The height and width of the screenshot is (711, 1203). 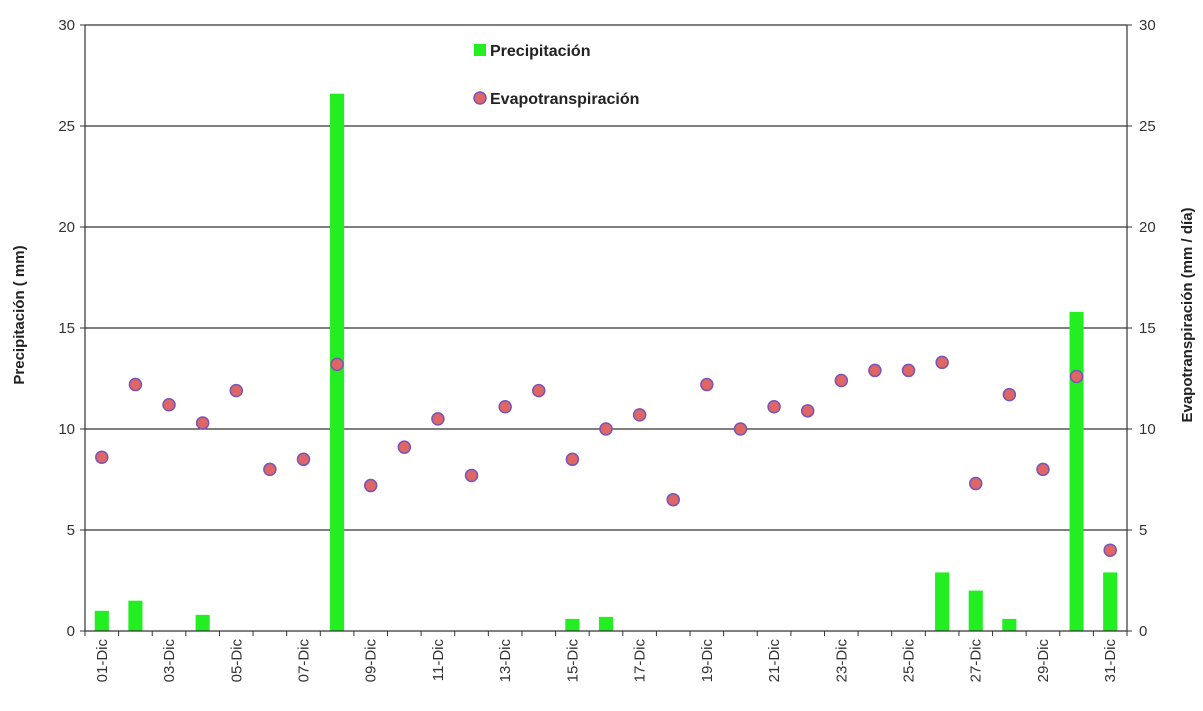 I want to click on x-tick-label: 29-Dic, so click(x=1043, y=661).